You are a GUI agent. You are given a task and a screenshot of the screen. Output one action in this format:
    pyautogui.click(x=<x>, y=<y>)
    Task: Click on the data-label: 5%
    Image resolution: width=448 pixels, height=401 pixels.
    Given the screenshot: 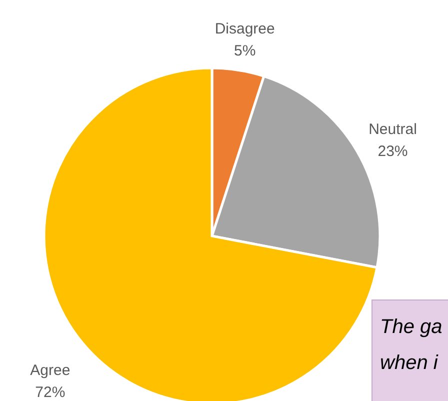 What is the action you would take?
    pyautogui.click(x=245, y=51)
    